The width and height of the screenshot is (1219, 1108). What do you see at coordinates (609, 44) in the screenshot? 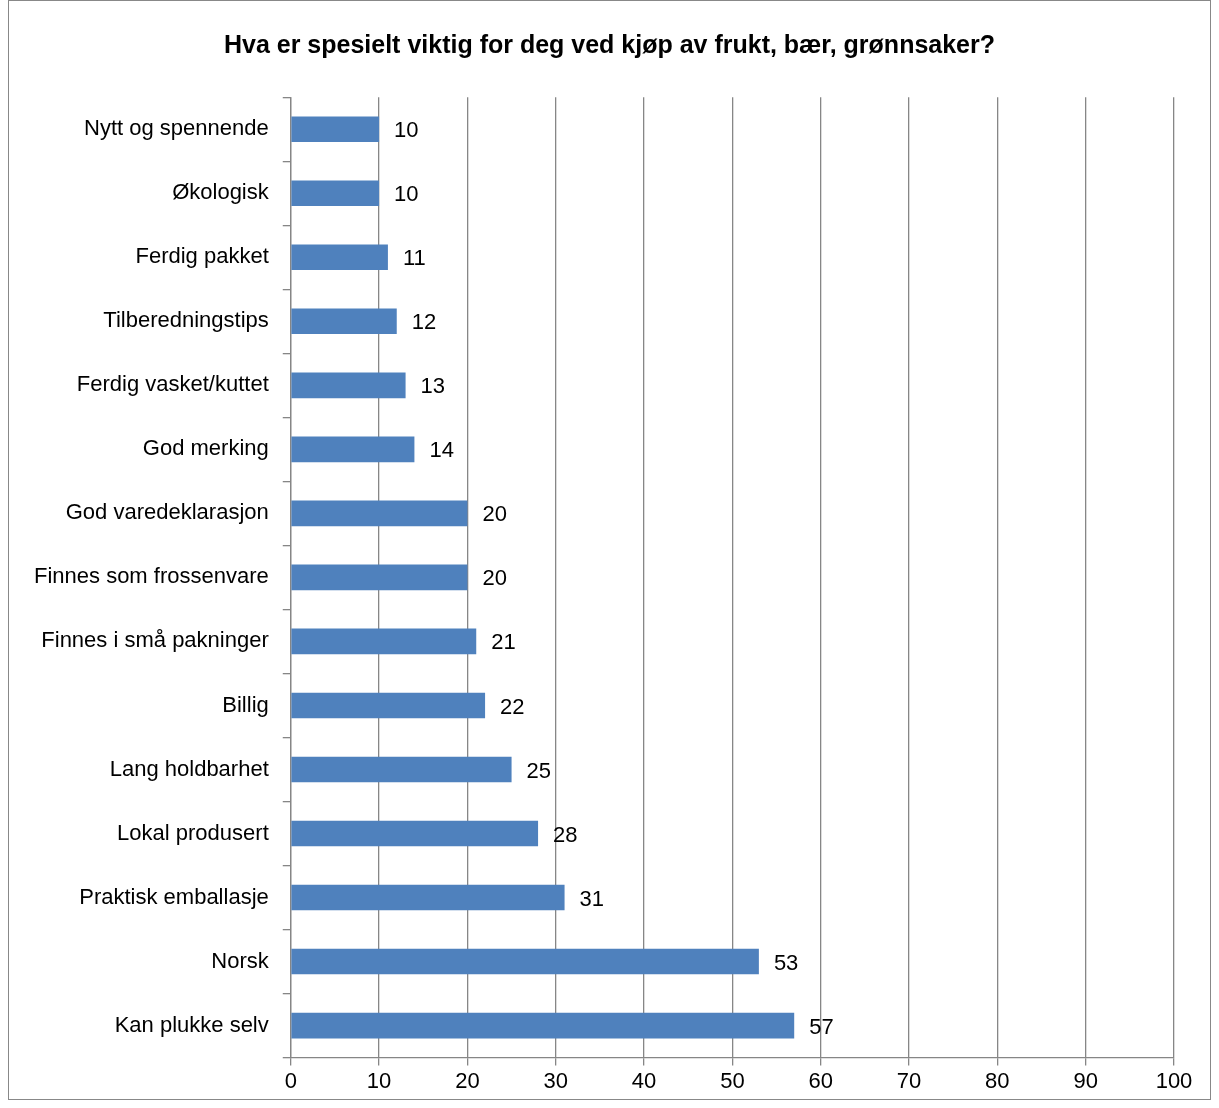
I see `chart-title: Hva er spesielt viktig for deg ved kjøp av frukt, bær, grønnsaker?` at bounding box center [609, 44].